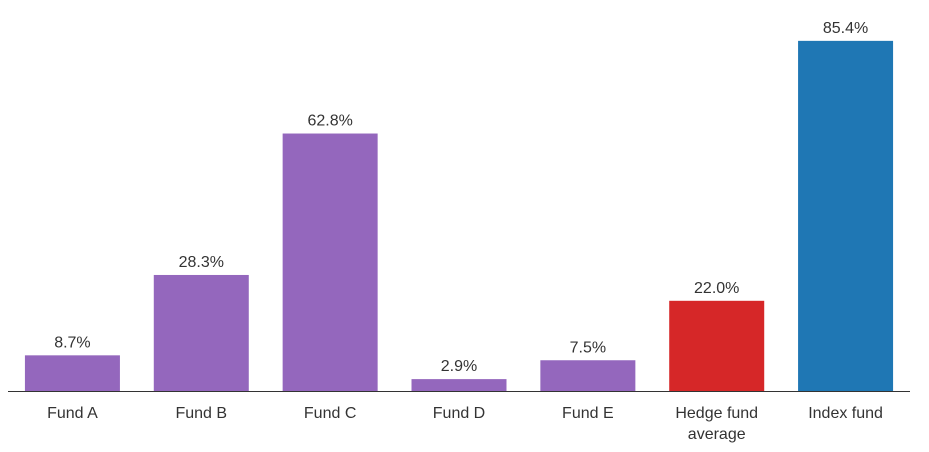 The width and height of the screenshot is (929, 452). Describe the element at coordinates (459, 366) in the screenshot. I see `data-label-fund-d: 2.9%` at that location.